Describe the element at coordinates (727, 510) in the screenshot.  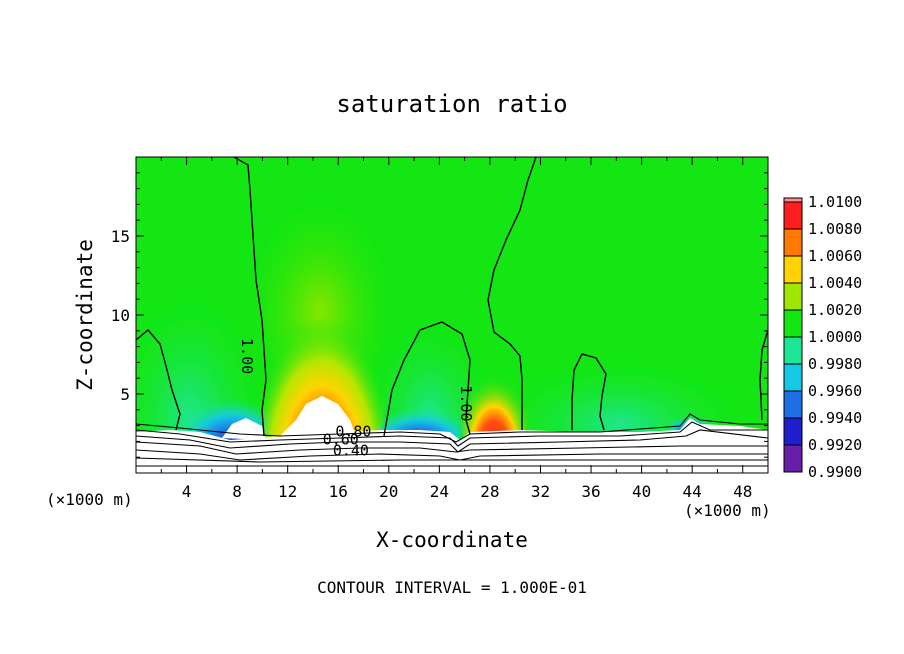
I see `x-unit-right: (×1000 m)` at that location.